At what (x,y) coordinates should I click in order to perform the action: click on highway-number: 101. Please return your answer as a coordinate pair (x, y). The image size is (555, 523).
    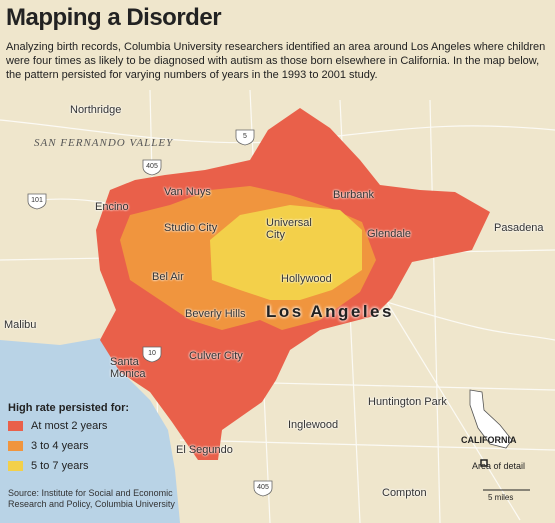
    Looking at the image, I should click on (37, 200).